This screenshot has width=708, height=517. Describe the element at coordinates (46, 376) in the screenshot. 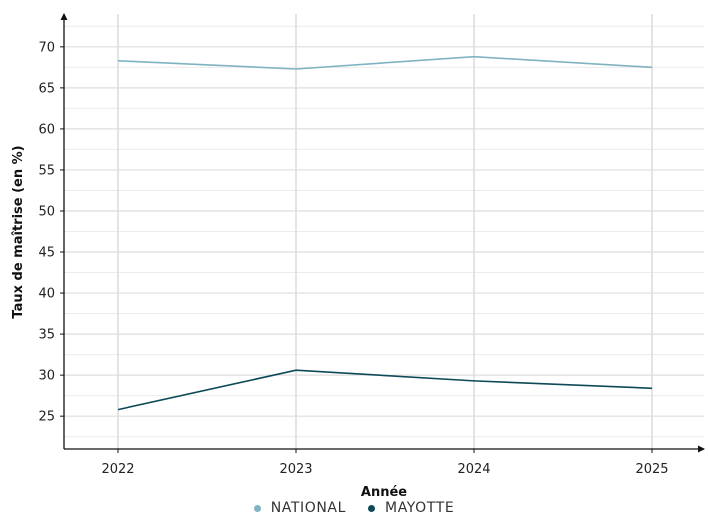

I see `y-tick-label: 30` at that location.